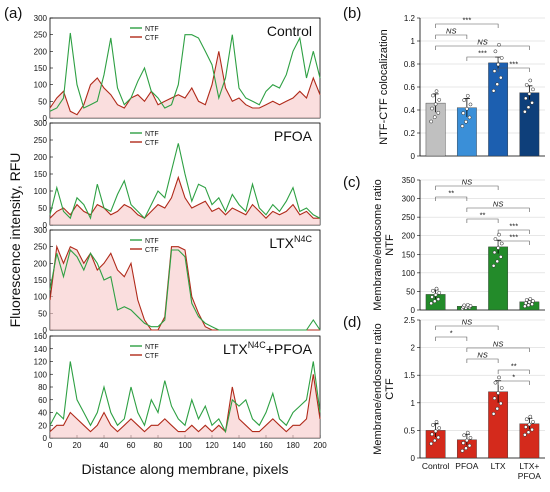 This screenshot has height=492, width=550. What do you see at coordinates (158, 445) in the screenshot?
I see `x-tick-label: 80` at bounding box center [158, 445].